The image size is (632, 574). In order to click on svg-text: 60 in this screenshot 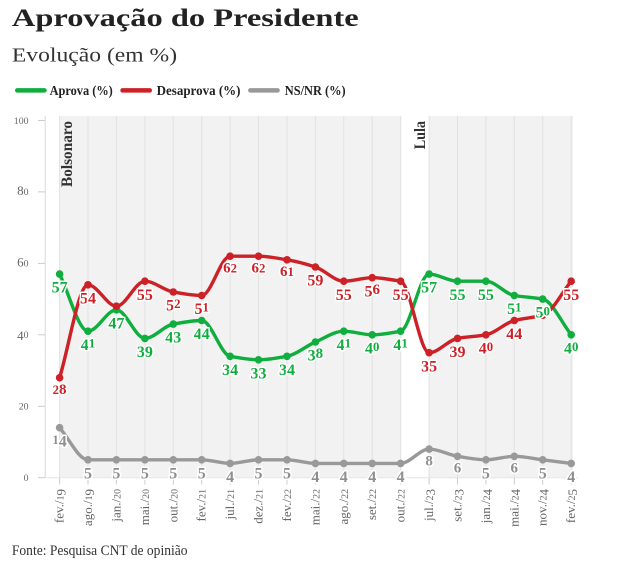, I will do `click(23, 262)`.